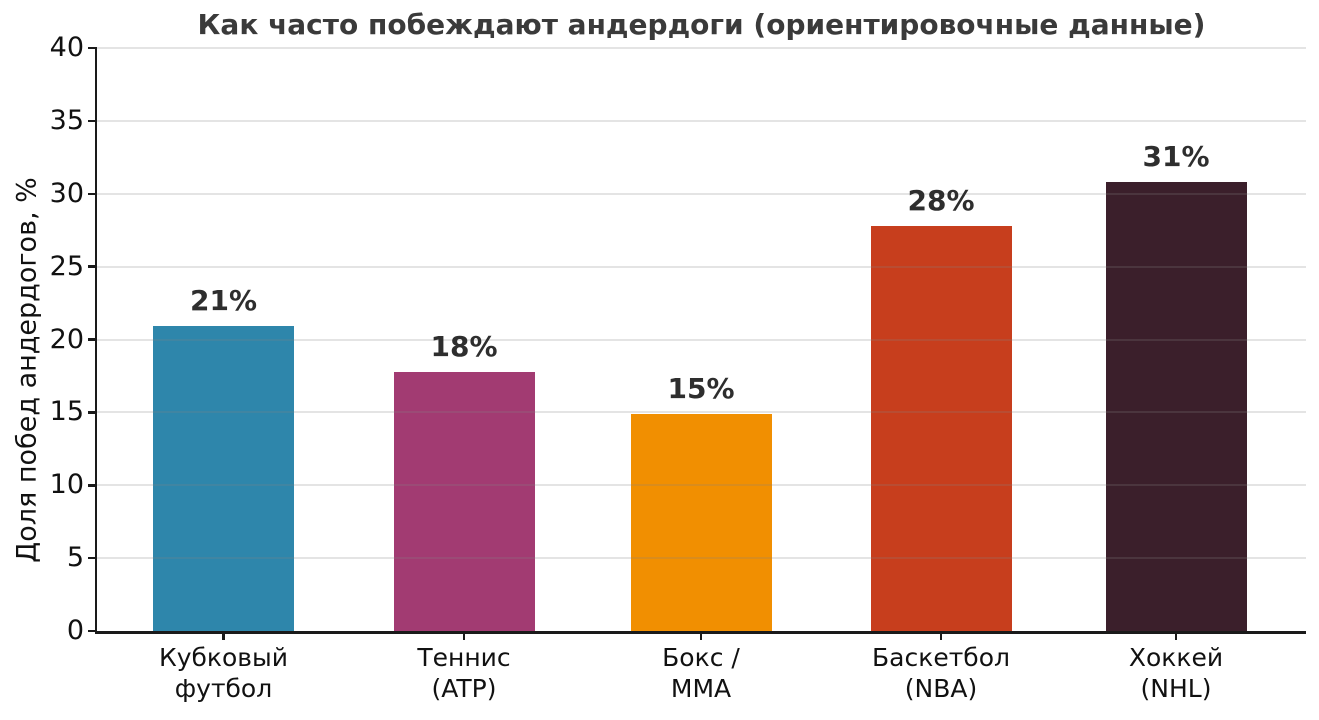 This screenshot has width=1319, height=720. Describe the element at coordinates (464, 673) in the screenshot. I see `x-tick-label: Теннис (ATP)` at that location.